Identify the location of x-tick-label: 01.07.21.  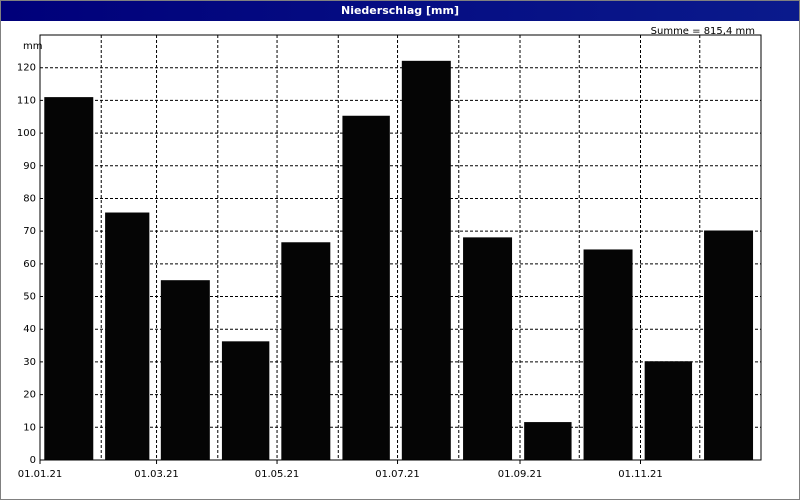
(397, 474).